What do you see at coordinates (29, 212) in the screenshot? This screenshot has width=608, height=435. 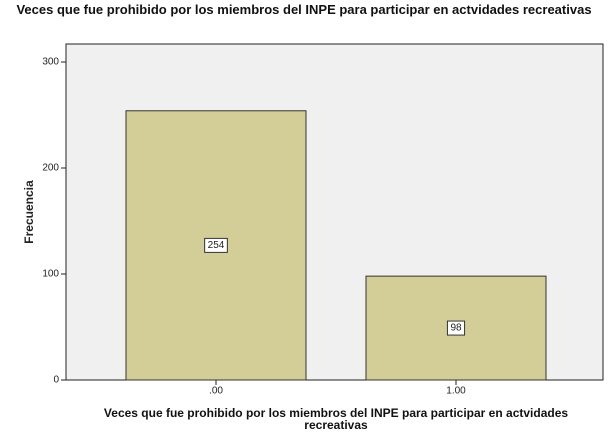 I see `y-axis-label: Frecuencia` at bounding box center [29, 212].